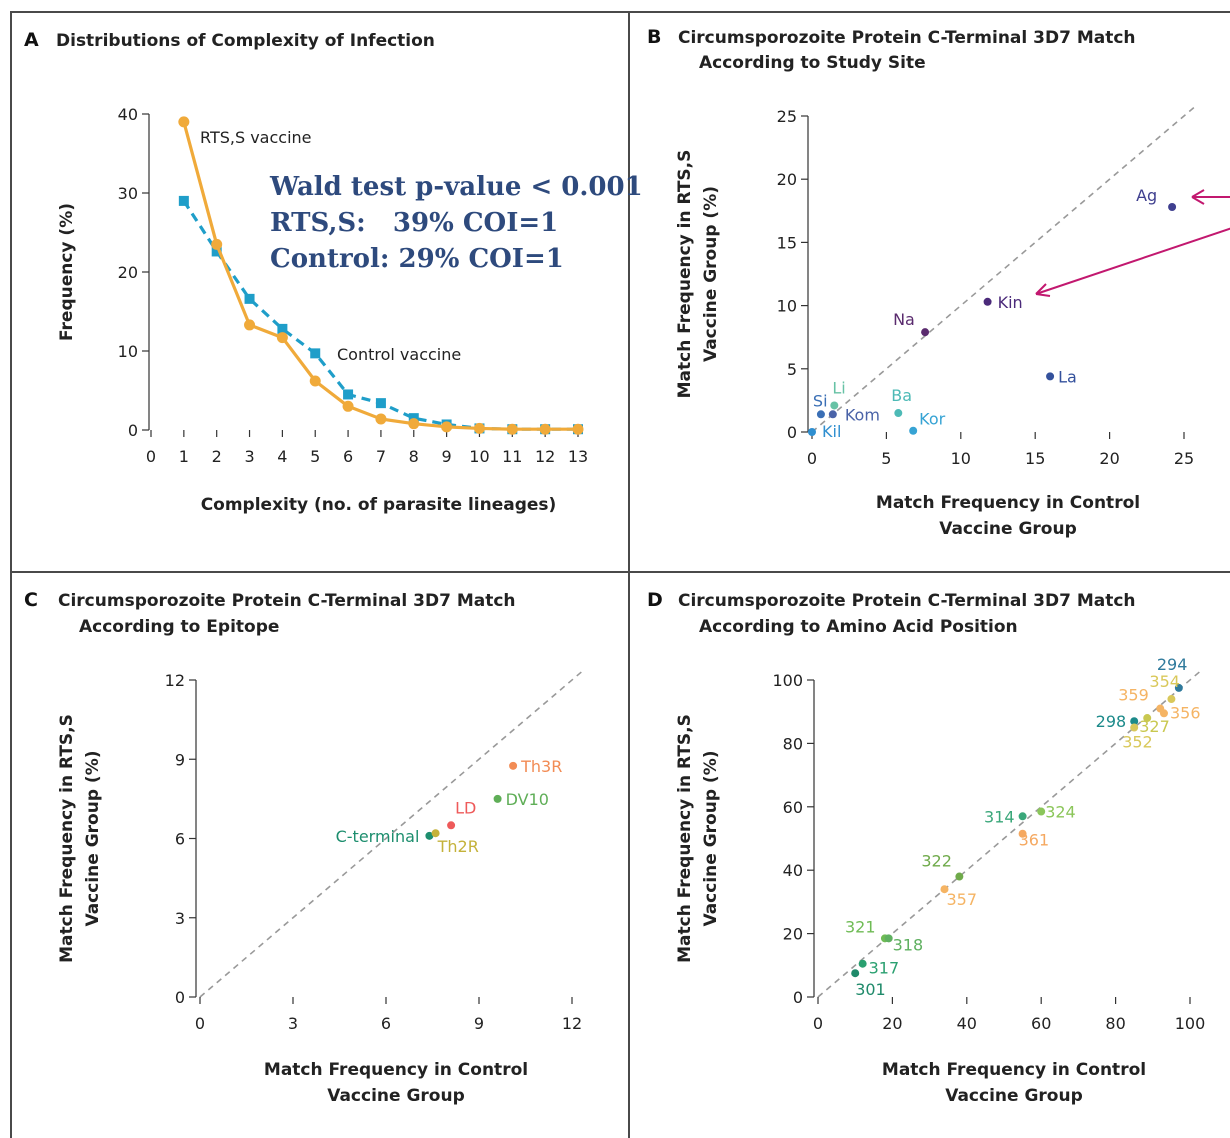 The image size is (1230, 1138). I want to click on data-point-ag, so click(1172, 207).